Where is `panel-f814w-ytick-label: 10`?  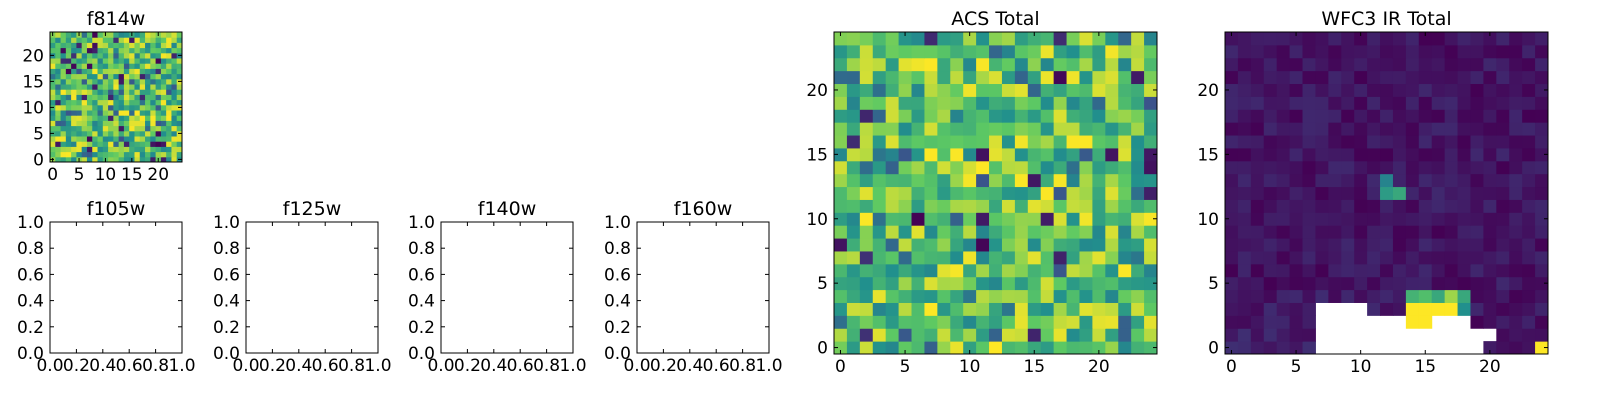
panel-f814w-ytick-label: 10 is located at coordinates (33, 108).